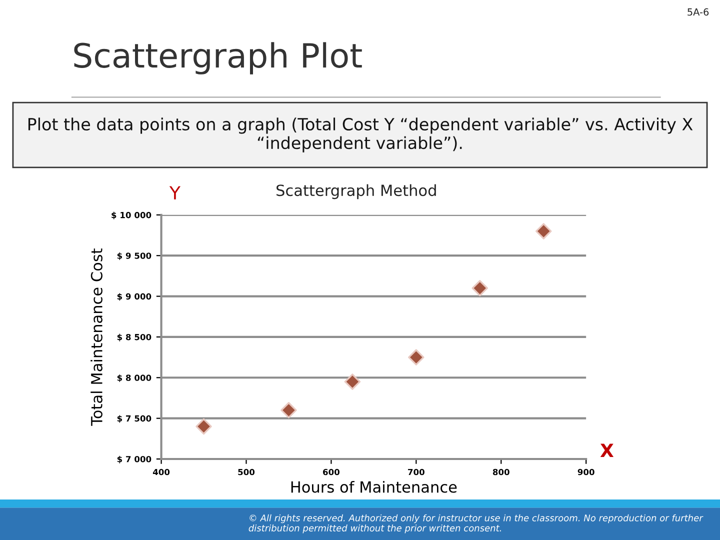 The width and height of the screenshot is (720, 540). What do you see at coordinates (161, 472) in the screenshot?
I see `x-tick-label: 400` at bounding box center [161, 472].